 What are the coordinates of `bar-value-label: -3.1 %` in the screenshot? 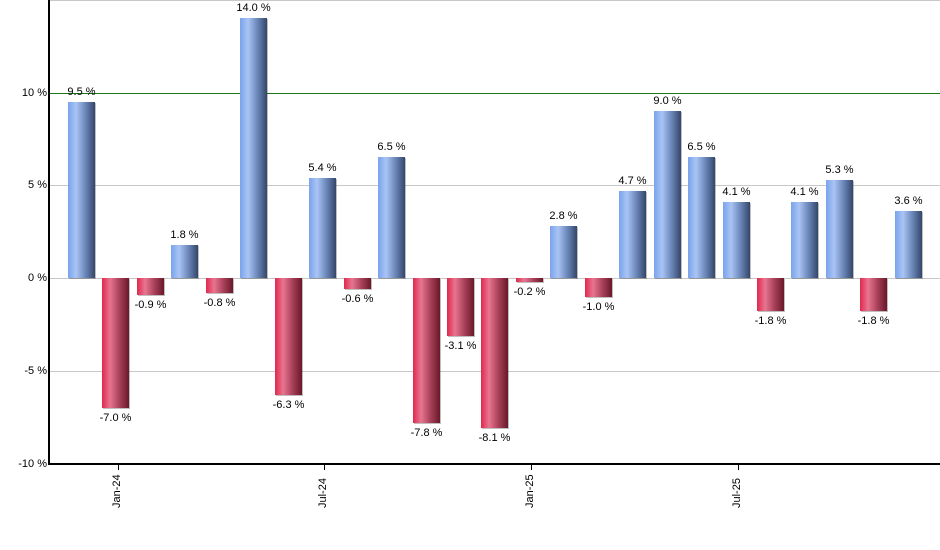 It's located at (460, 346).